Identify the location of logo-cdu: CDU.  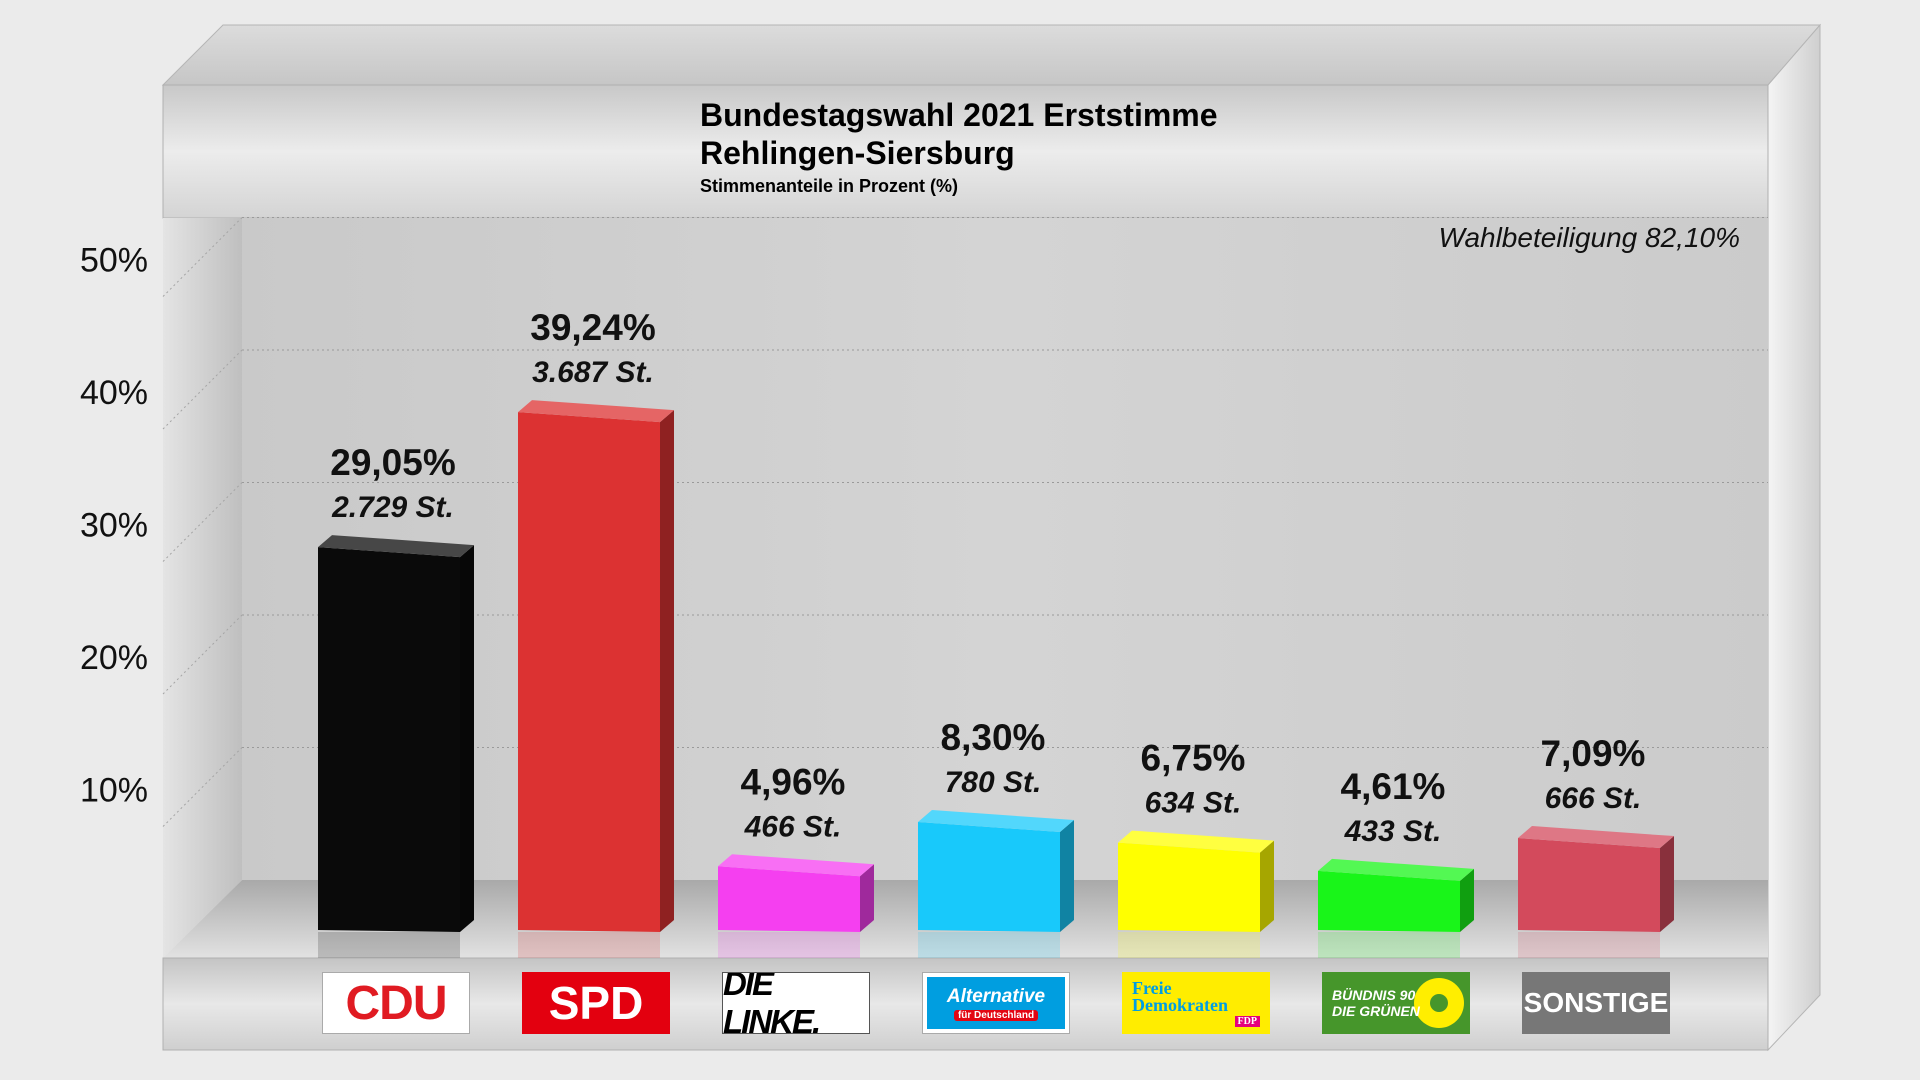
(396, 1003).